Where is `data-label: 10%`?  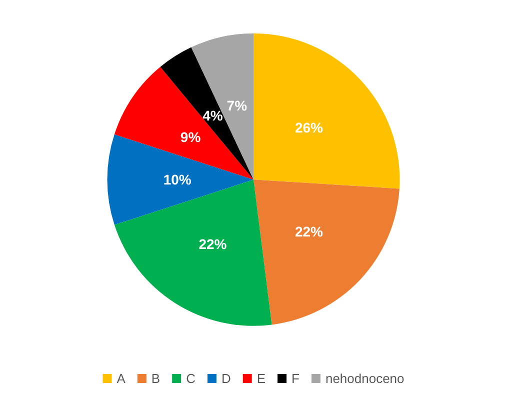
data-label: 10% is located at coordinates (177, 180).